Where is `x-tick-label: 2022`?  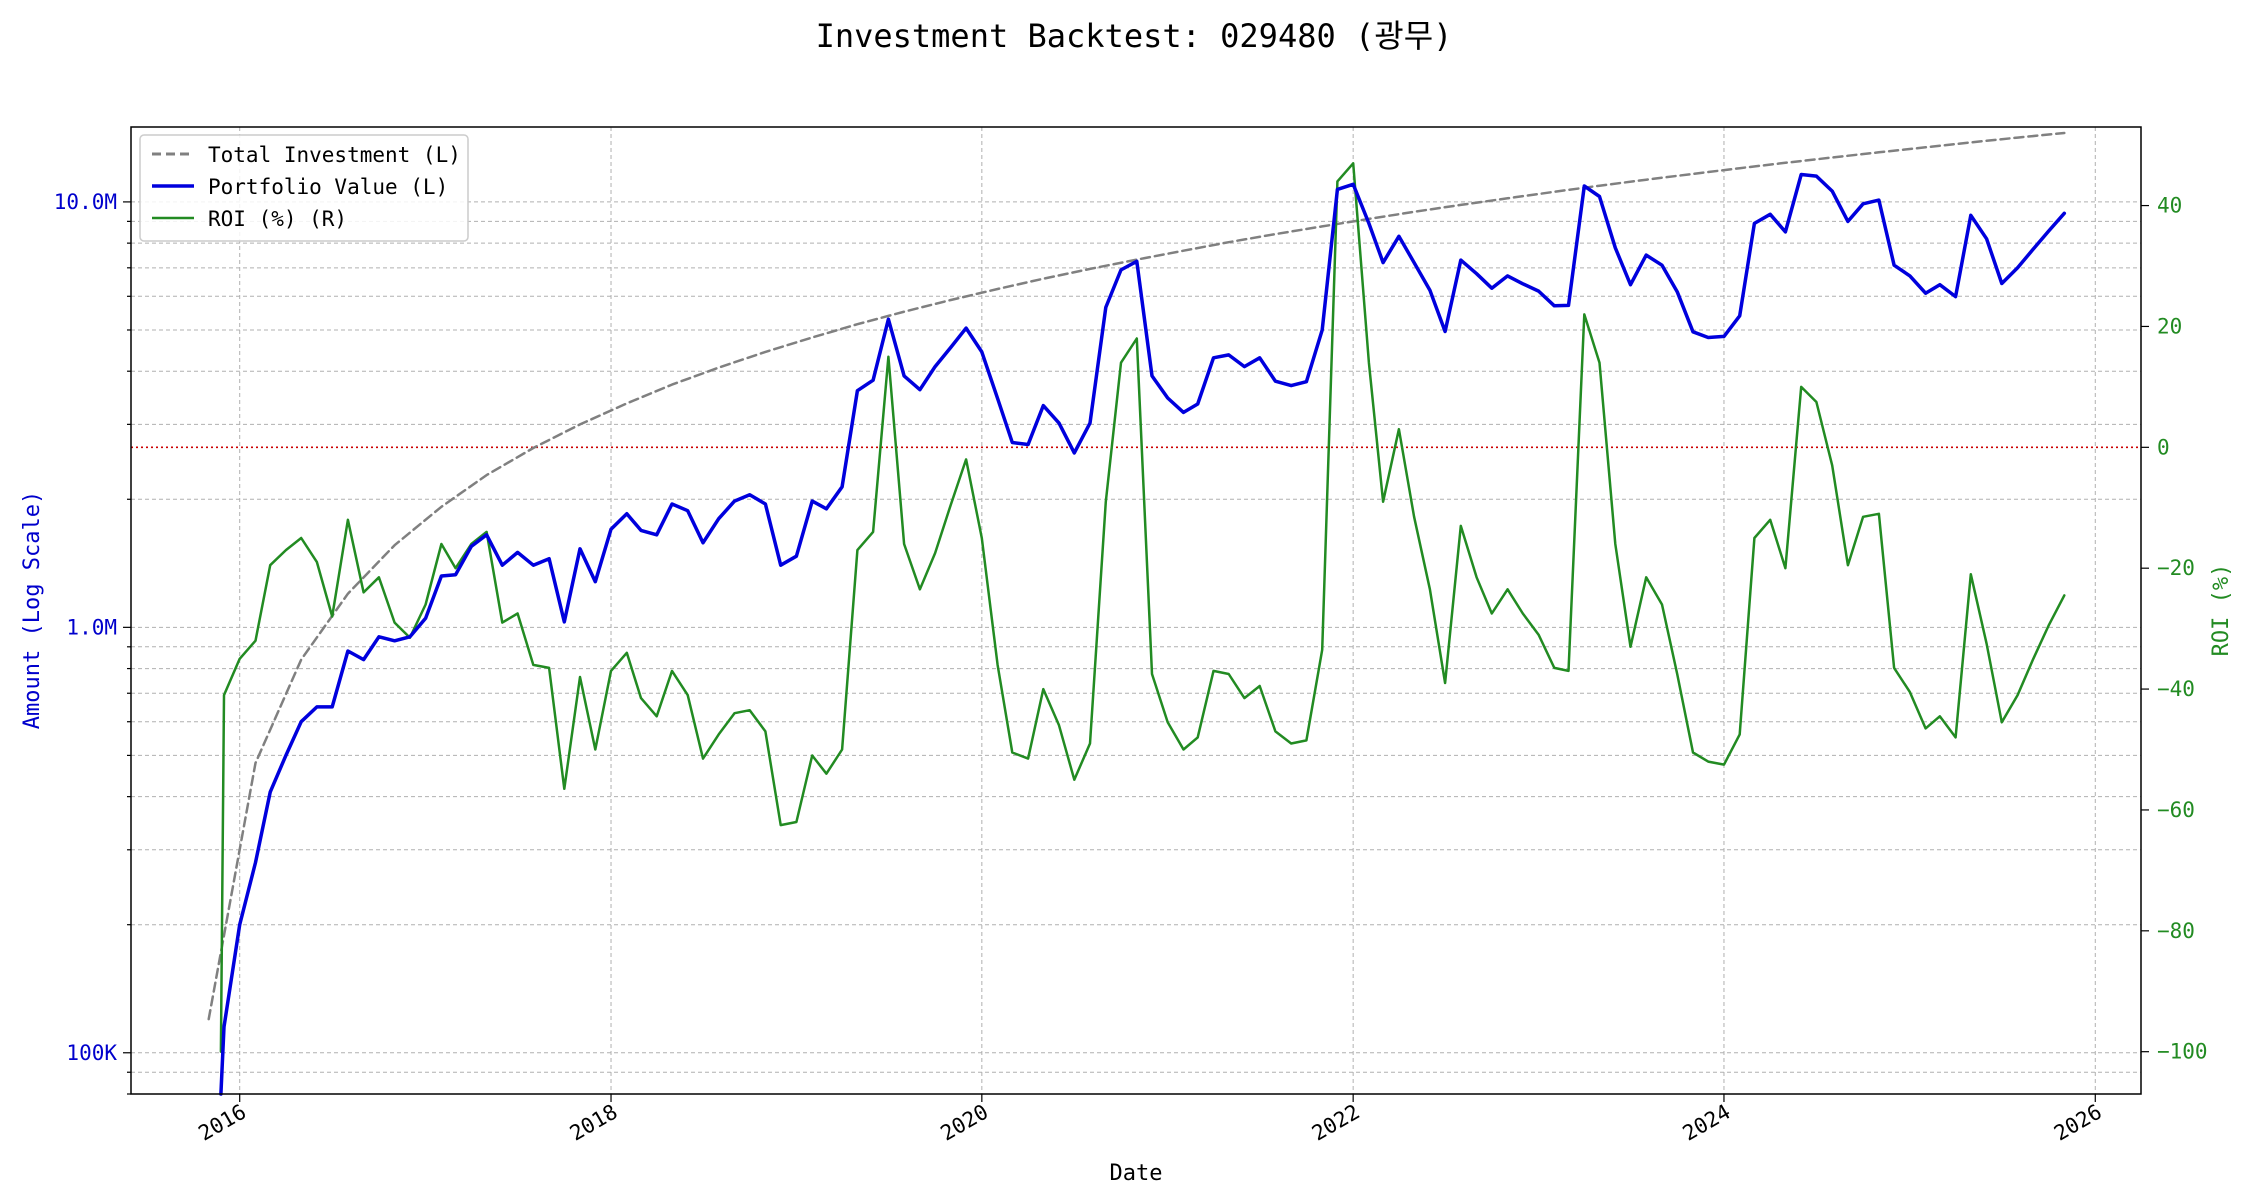
x-tick-label: 2022 is located at coordinates (1336, 1123).